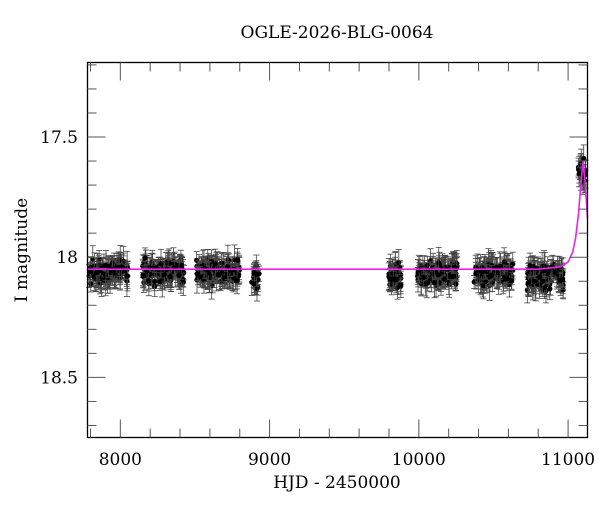  I want to click on x-tick-label: 10000, so click(419, 460).